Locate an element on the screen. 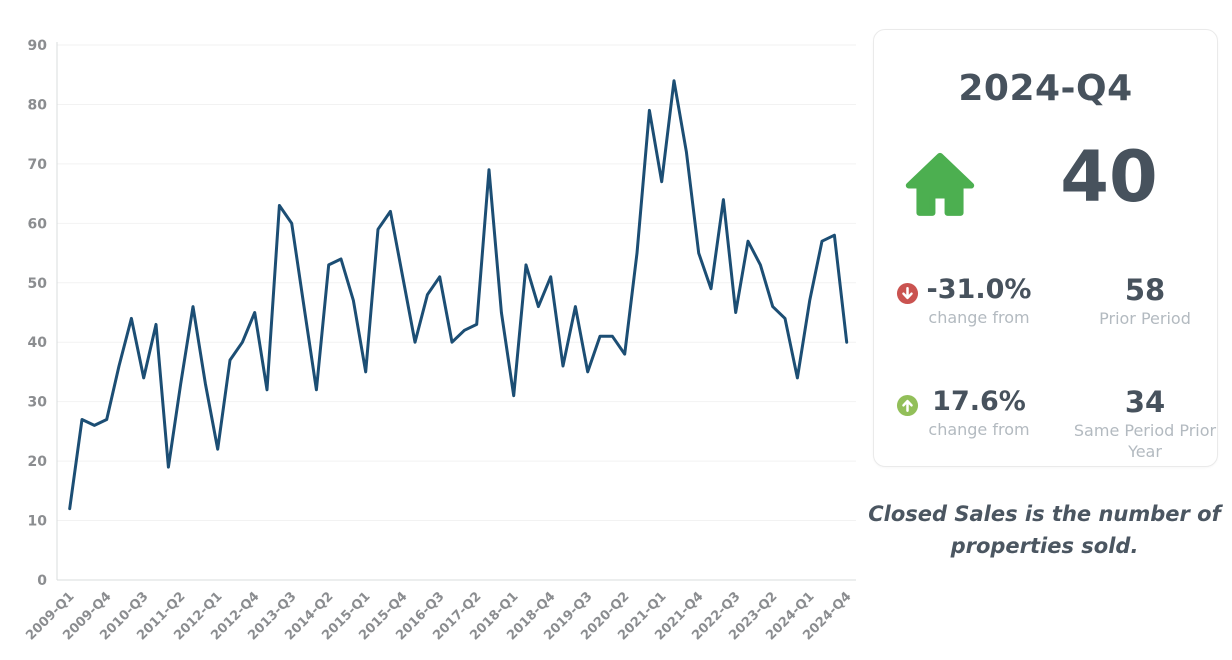 The width and height of the screenshot is (1232, 660). current-period-row: 40 is located at coordinates (1045, 189).